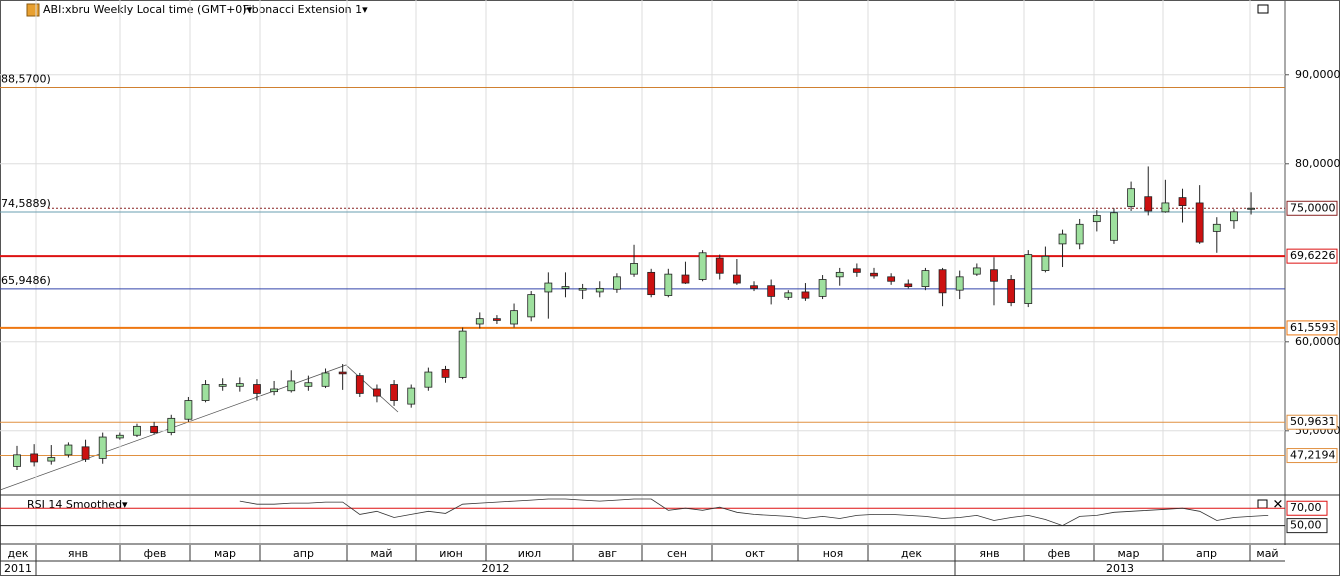  What do you see at coordinates (1263, 9) in the screenshot?
I see `maximize-button` at bounding box center [1263, 9].